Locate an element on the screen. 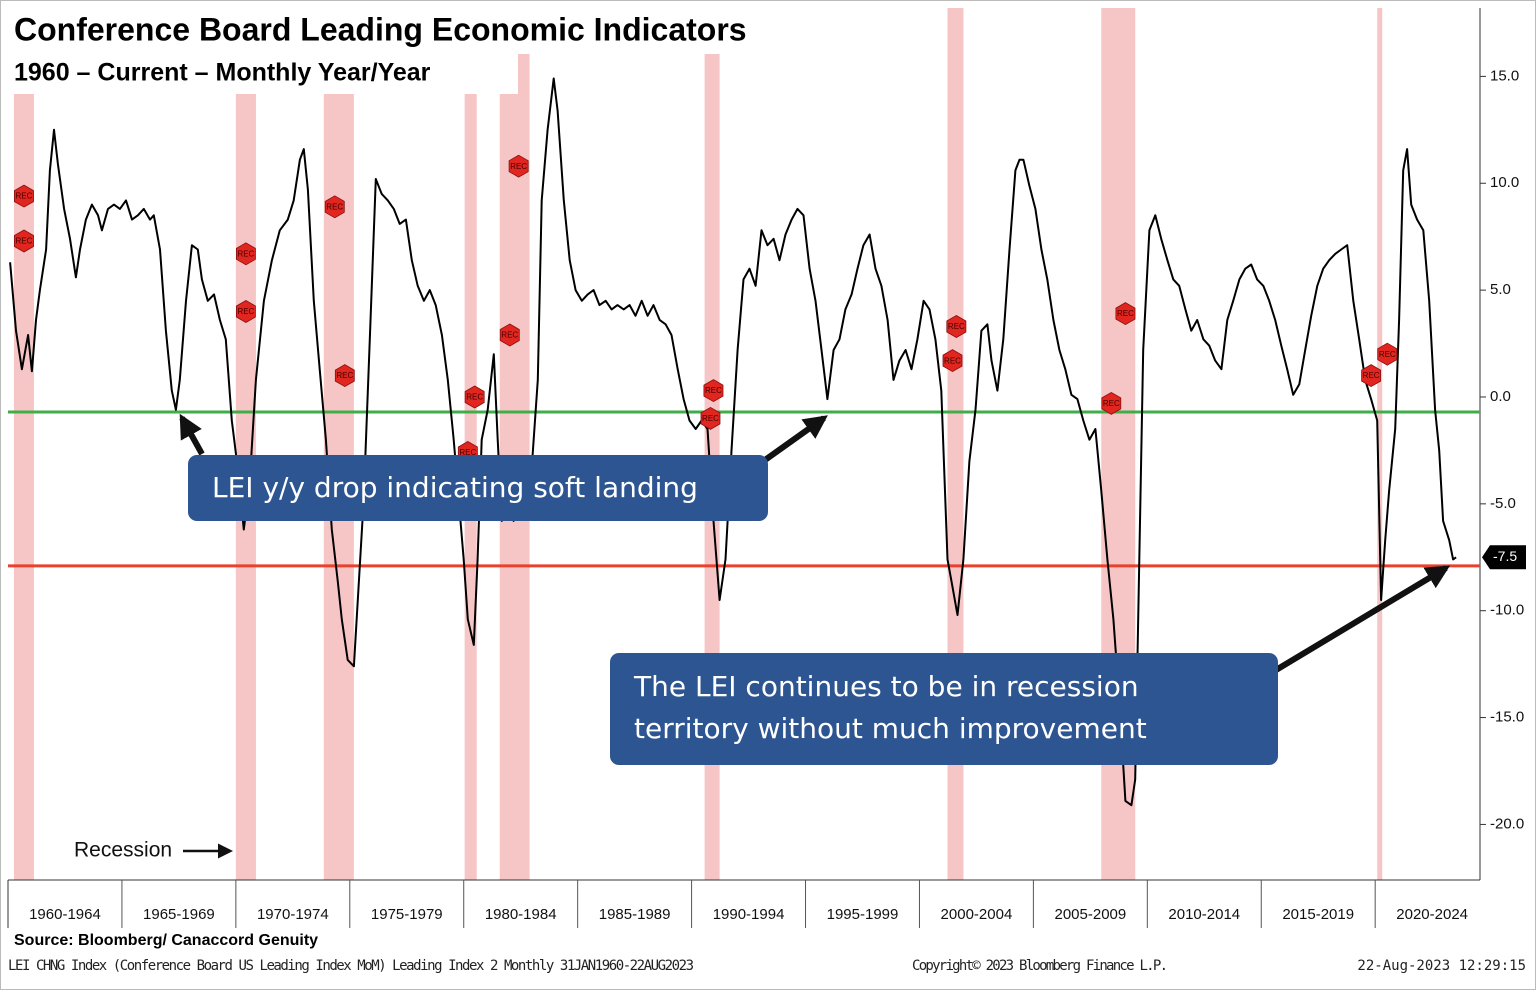  y-tick-label: -20.0 is located at coordinates (1507, 823).